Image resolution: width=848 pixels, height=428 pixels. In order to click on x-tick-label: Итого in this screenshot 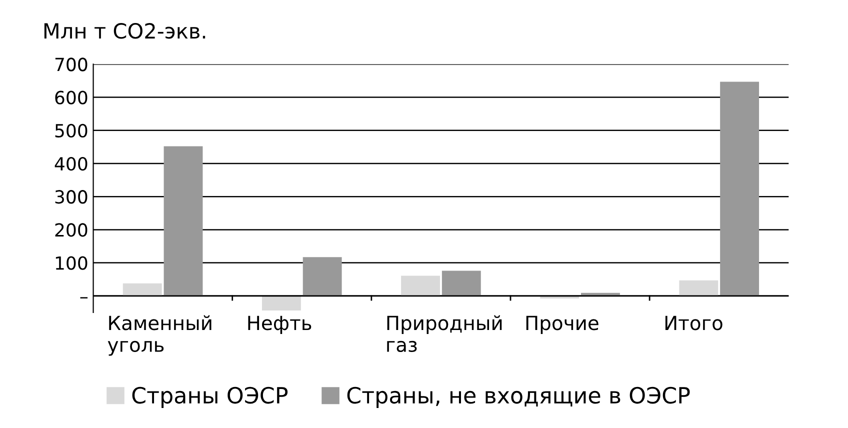, I will do `click(693, 323)`.